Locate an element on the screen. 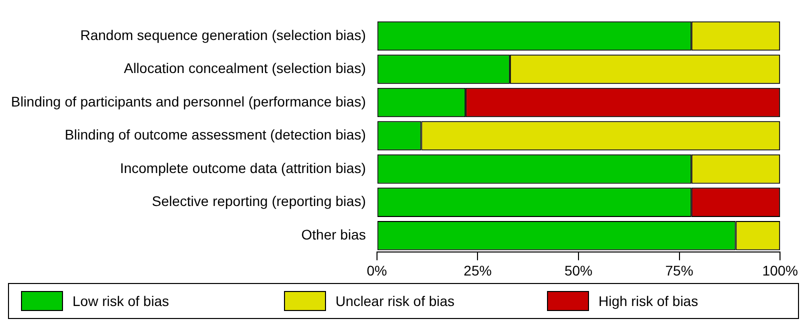  y-tick-label: Allocation concealment (selection bias) is located at coordinates (245, 68).